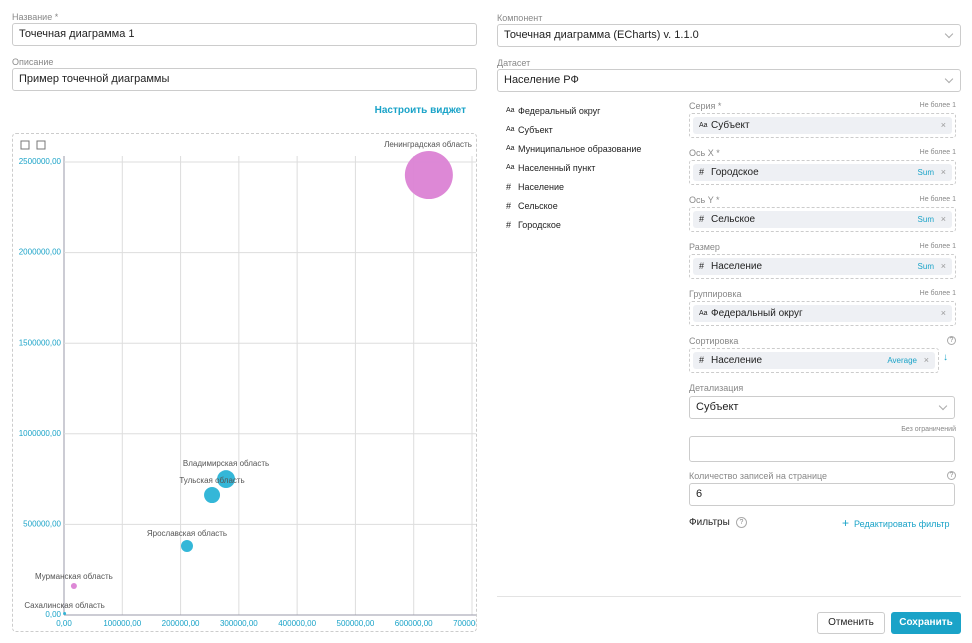 This screenshot has height=643, width=972. I want to click on slot-field: Aa Федеральный округ ×, so click(822, 313).